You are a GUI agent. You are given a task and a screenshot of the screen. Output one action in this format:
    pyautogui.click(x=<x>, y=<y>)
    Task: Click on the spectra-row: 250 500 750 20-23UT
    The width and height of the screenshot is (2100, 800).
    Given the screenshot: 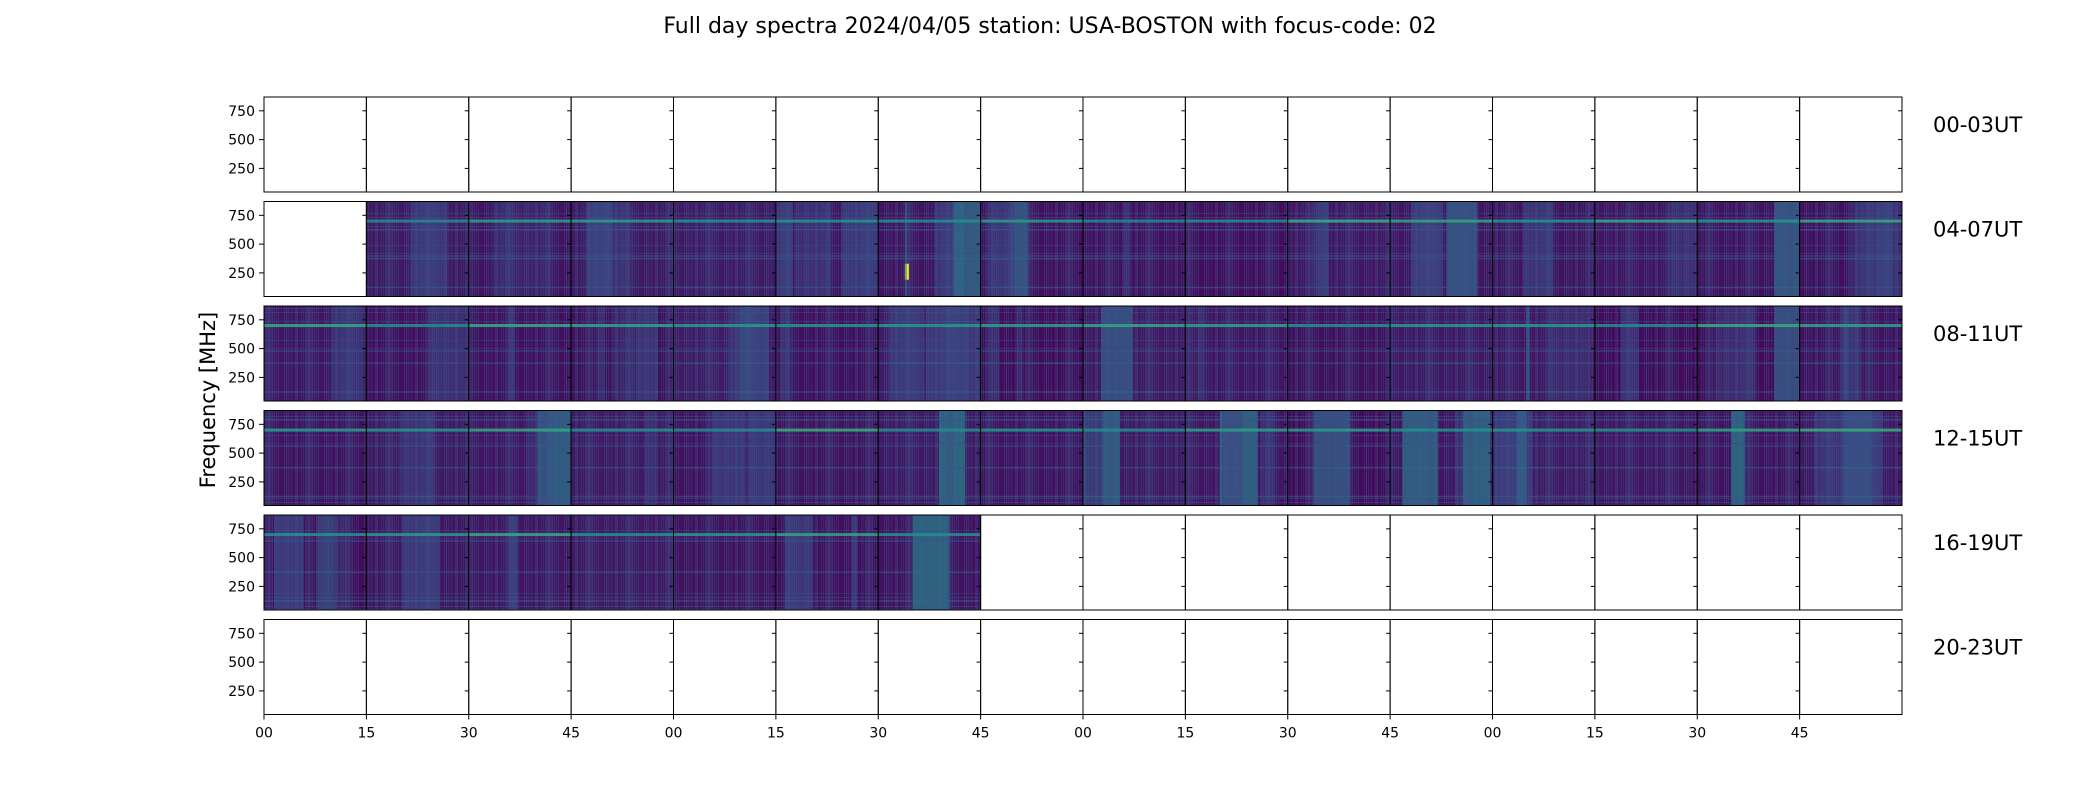 What is the action you would take?
    pyautogui.click(x=1125, y=667)
    